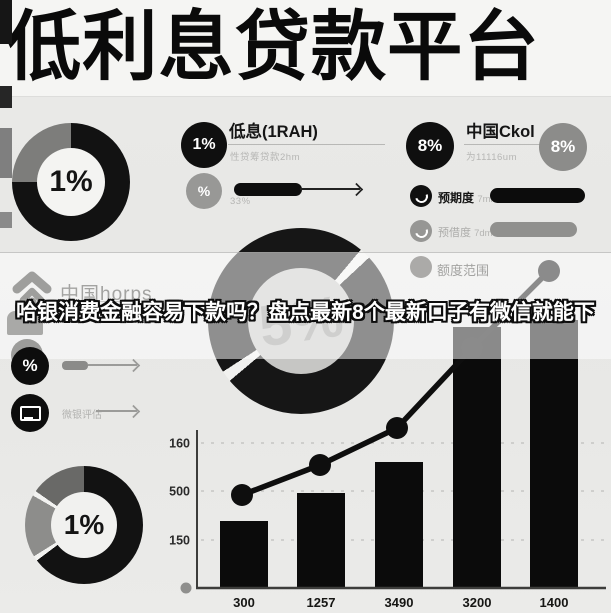 The image size is (611, 613). What do you see at coordinates (179, 492) in the screenshot?
I see `svg-text: 500` at bounding box center [179, 492].